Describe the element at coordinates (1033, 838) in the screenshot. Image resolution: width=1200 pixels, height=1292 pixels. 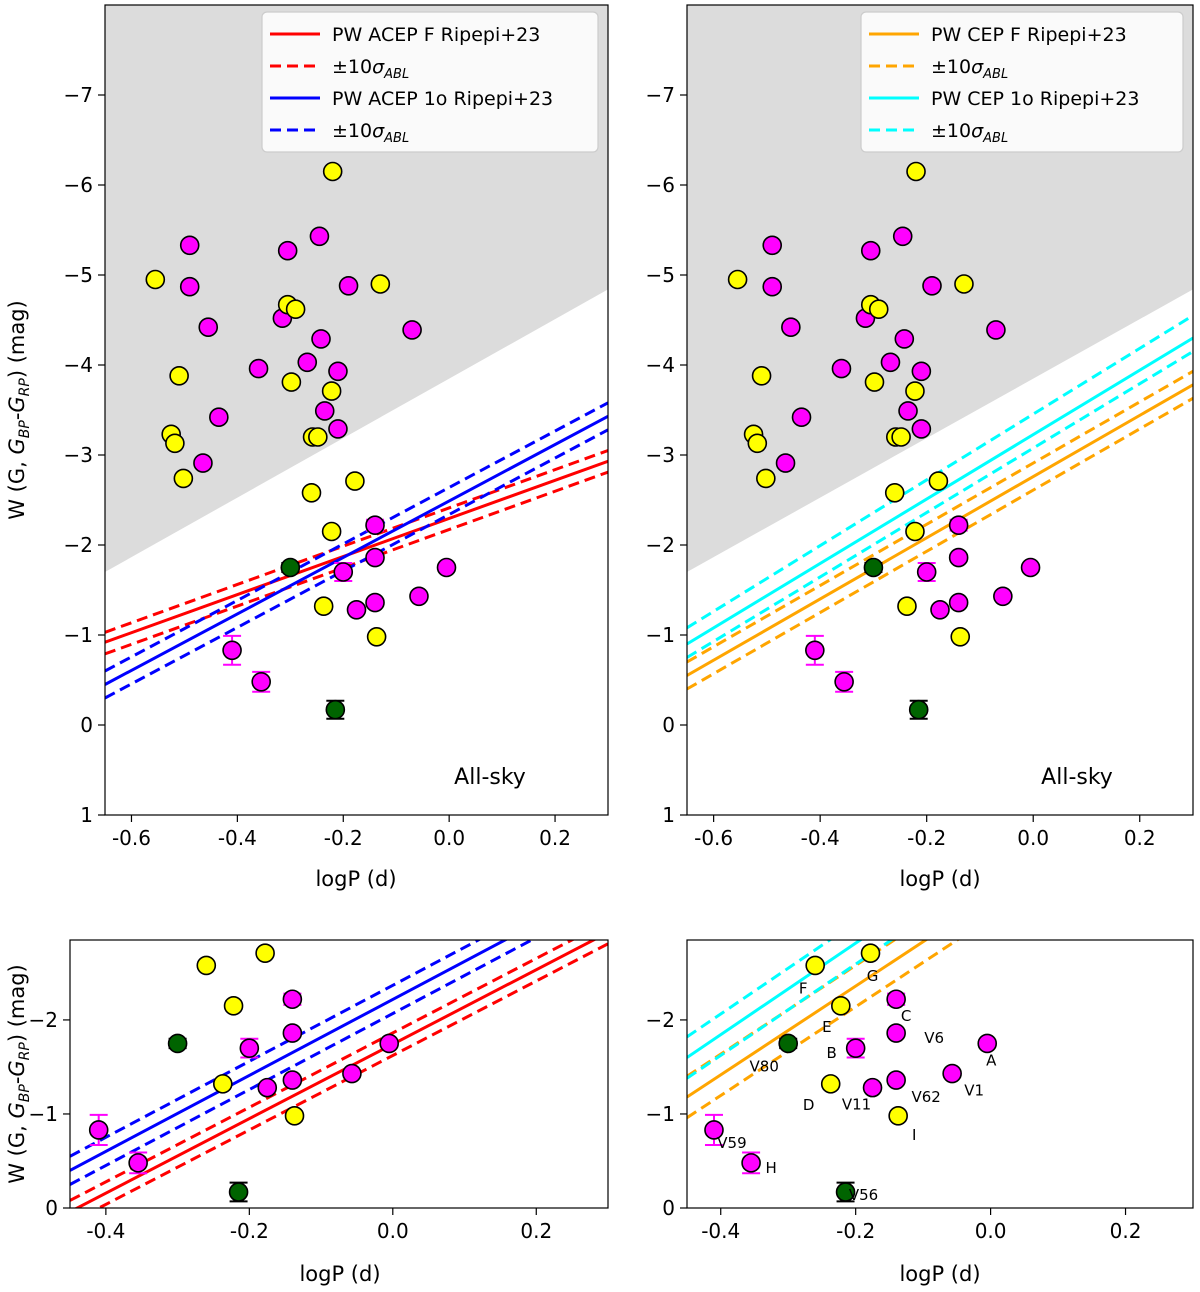
I see `x-tick-label: 0.0` at that location.